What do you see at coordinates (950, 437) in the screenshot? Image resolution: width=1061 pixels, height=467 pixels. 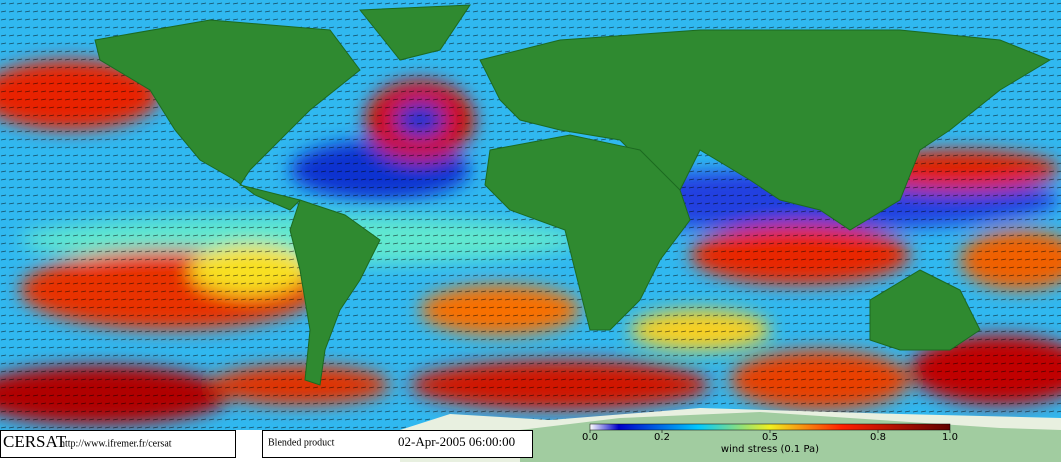 I see `colorbar-tick-label: 1.0` at bounding box center [950, 437].